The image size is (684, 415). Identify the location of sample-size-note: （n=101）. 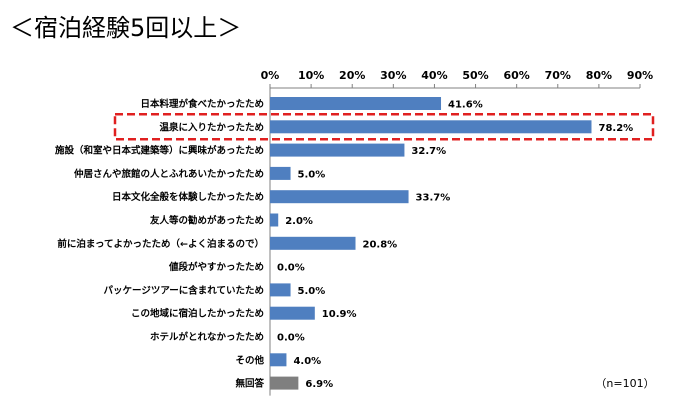
(624, 383).